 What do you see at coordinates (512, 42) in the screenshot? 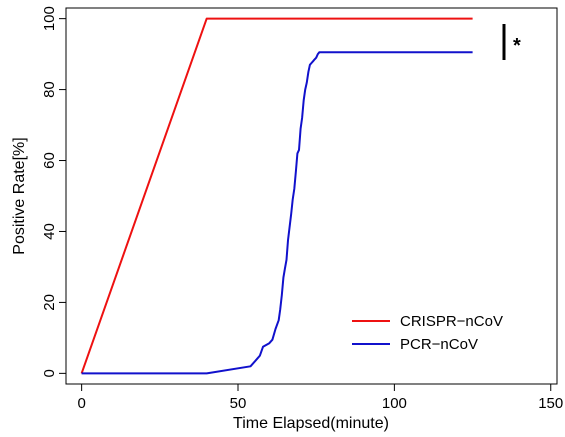
I see `significance-marker: *` at bounding box center [512, 42].